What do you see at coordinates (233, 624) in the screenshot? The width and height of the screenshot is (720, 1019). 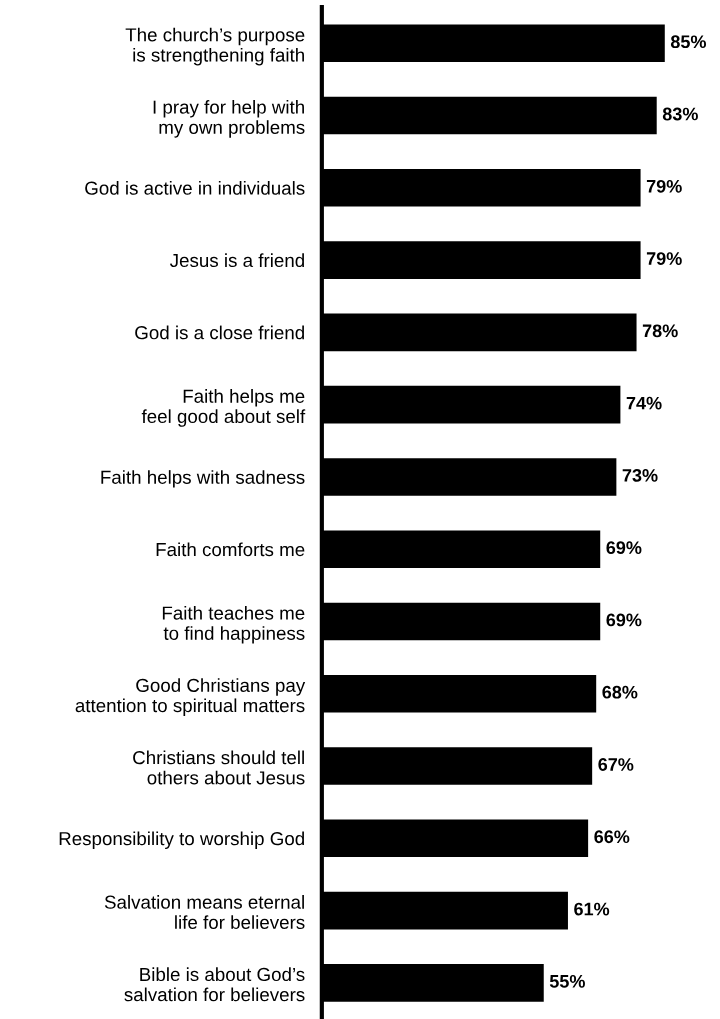 I see `y-tick-label: Faith teaches me to find happiness` at bounding box center [233, 624].